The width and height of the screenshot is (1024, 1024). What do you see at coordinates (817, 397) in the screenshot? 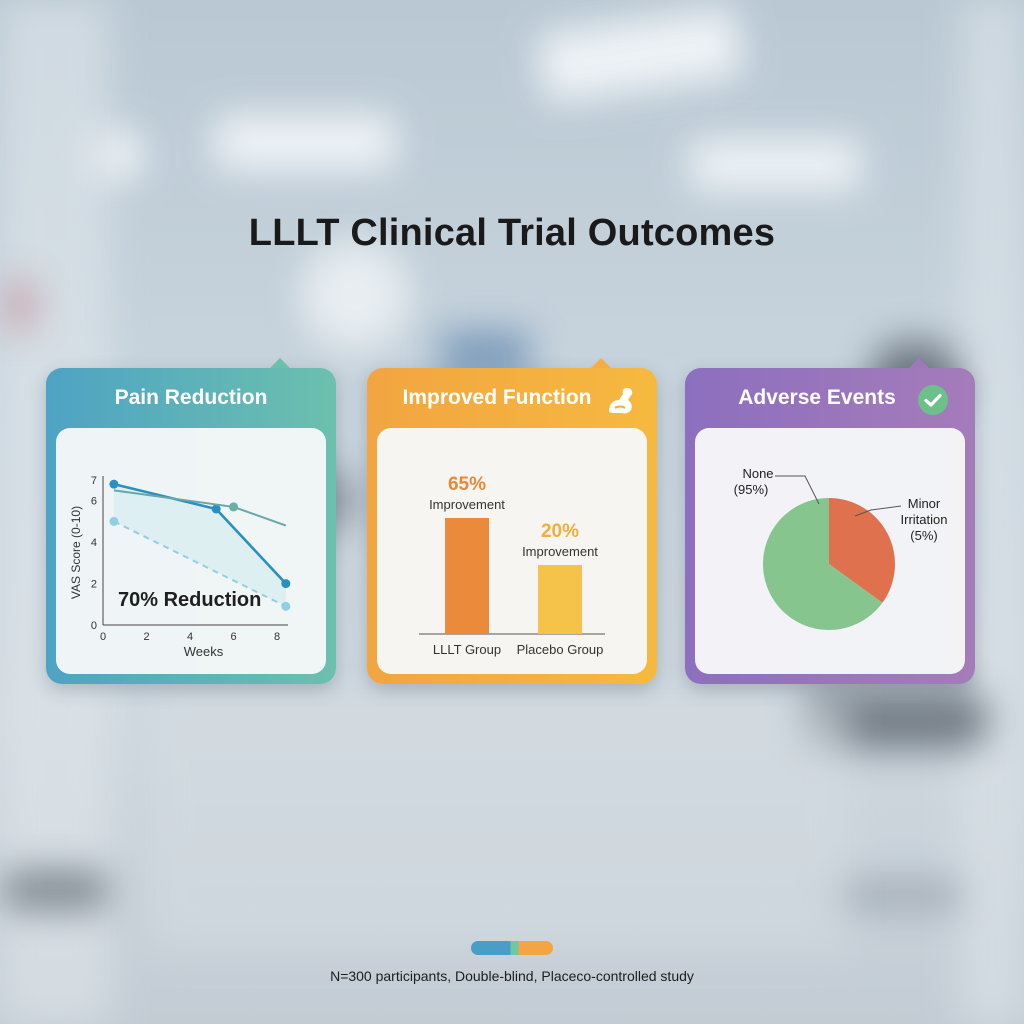
I see `adverse-events-title: Adverse Events` at bounding box center [817, 397].